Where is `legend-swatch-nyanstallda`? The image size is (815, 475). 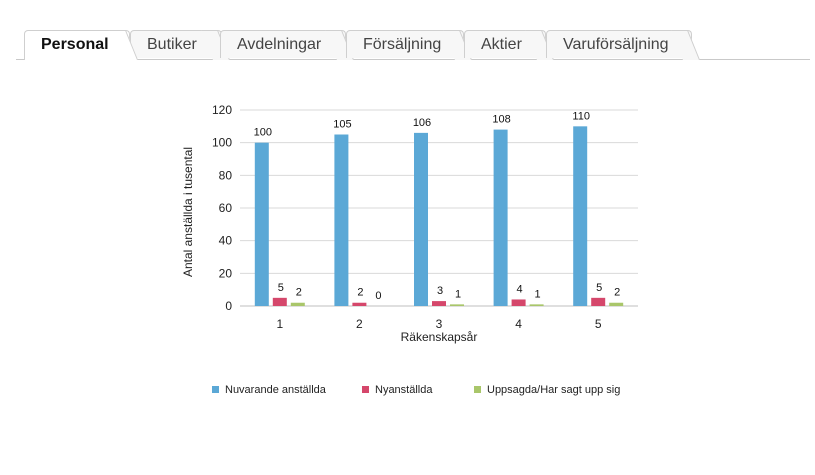 legend-swatch-nyanstallda is located at coordinates (365, 389).